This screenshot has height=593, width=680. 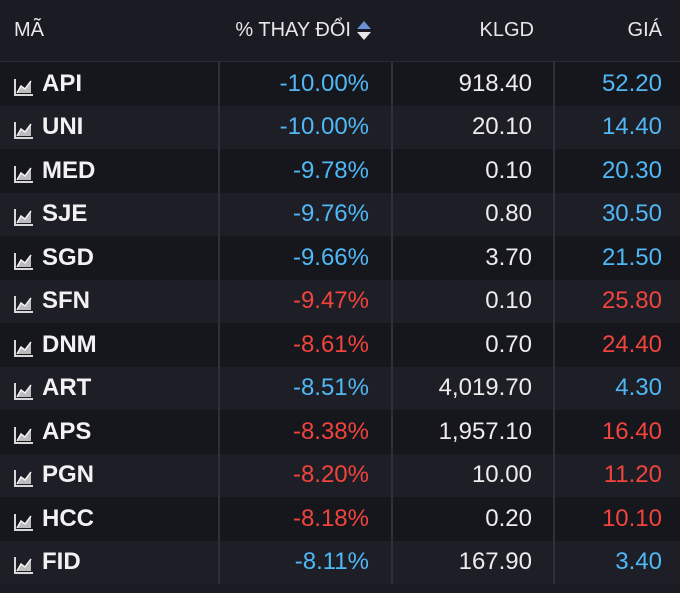 What do you see at coordinates (29, 30) in the screenshot?
I see `column-header-code: MÃ` at bounding box center [29, 30].